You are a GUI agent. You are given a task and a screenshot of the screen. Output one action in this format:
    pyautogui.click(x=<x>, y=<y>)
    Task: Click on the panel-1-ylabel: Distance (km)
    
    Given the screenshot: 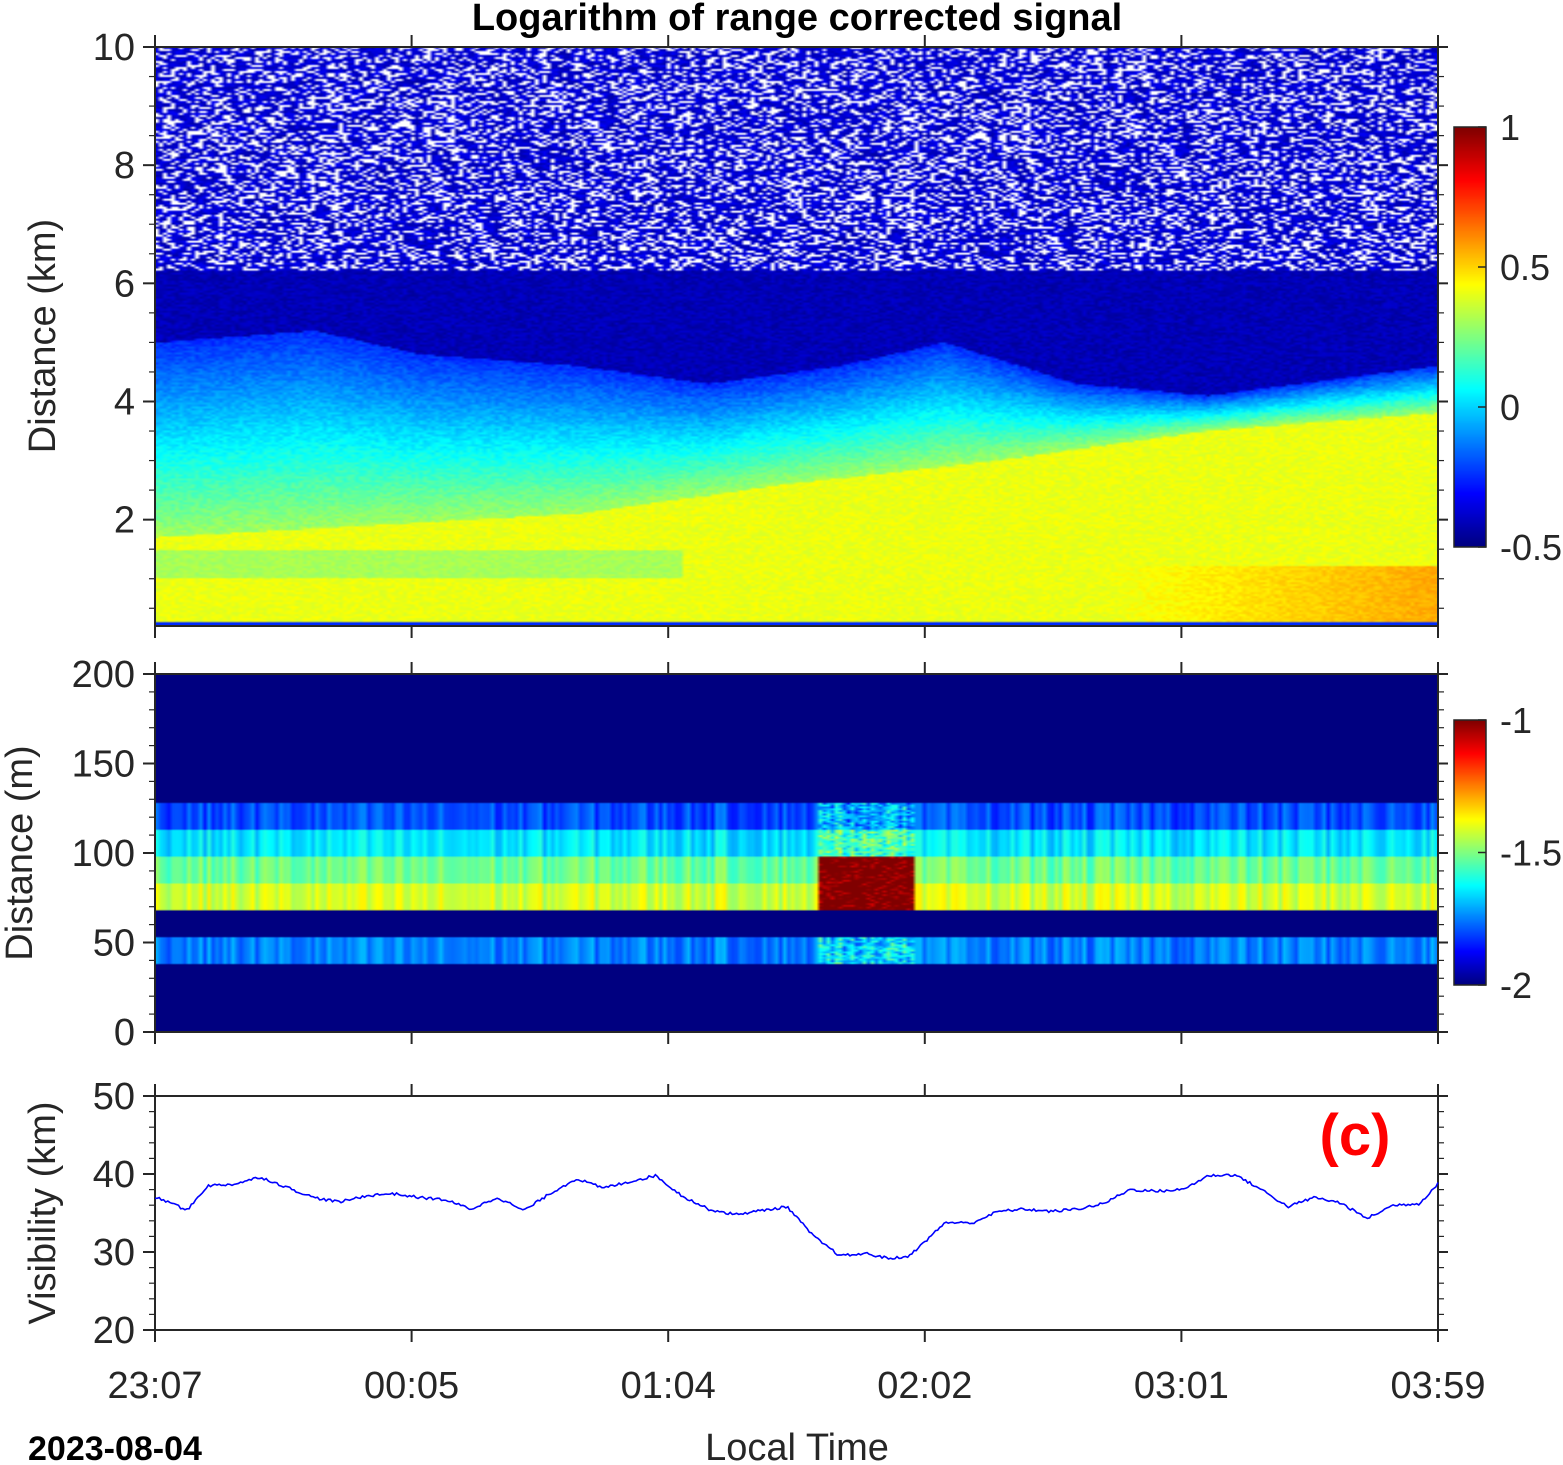 What is the action you would take?
    pyautogui.click(x=43, y=336)
    